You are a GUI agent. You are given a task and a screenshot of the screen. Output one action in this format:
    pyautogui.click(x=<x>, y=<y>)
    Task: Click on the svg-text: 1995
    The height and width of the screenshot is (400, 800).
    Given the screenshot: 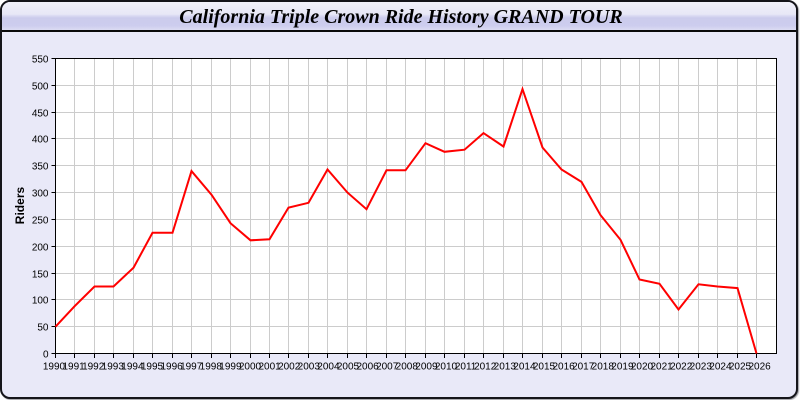 What is the action you would take?
    pyautogui.click(x=152, y=367)
    